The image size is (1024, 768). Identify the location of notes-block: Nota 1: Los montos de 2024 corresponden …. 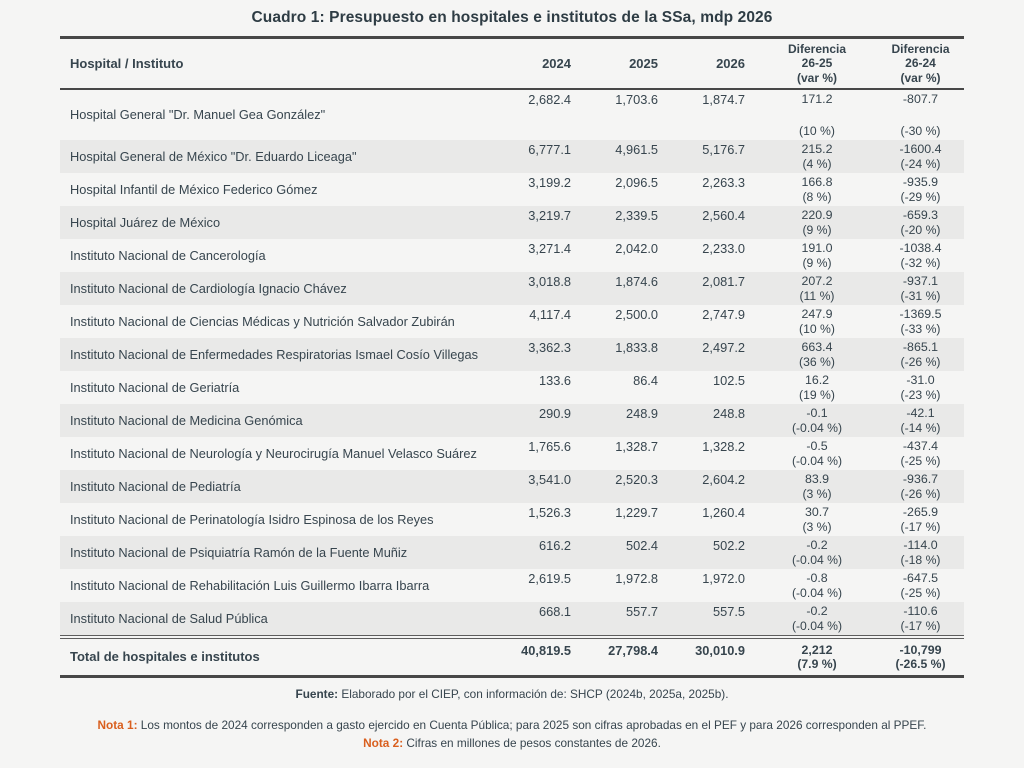
(512, 734).